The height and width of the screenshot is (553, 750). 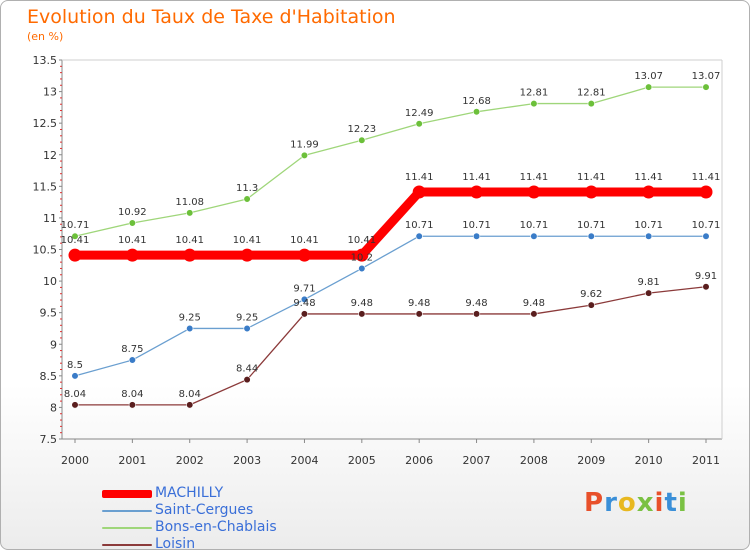 I want to click on legend-item-machilly: MACHILLY, so click(x=189, y=493).